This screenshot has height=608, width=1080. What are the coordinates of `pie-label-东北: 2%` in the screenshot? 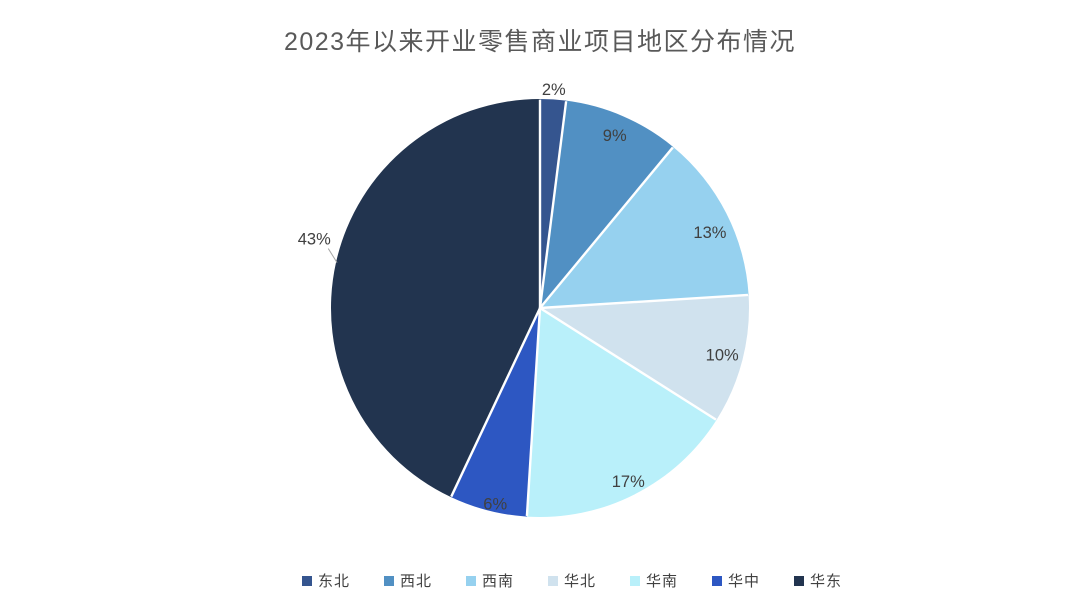 It's located at (554, 90).